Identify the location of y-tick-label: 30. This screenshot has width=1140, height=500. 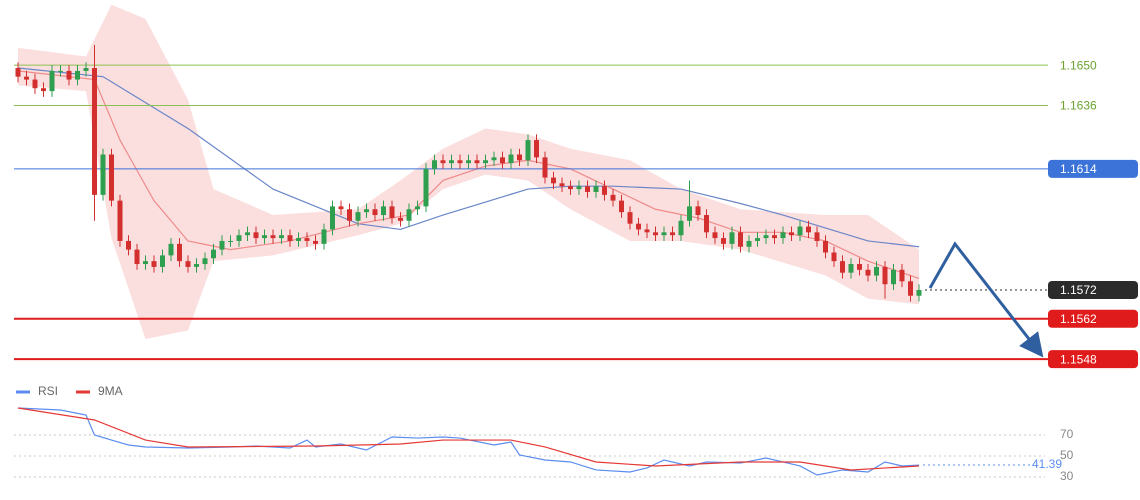
(1067, 476).